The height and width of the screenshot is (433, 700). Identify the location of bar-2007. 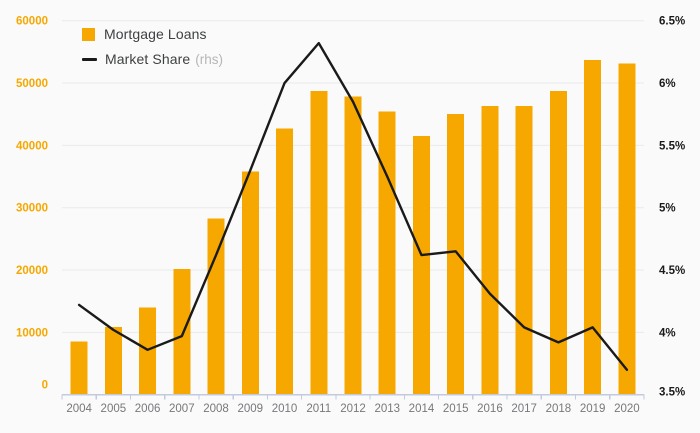
(182, 331).